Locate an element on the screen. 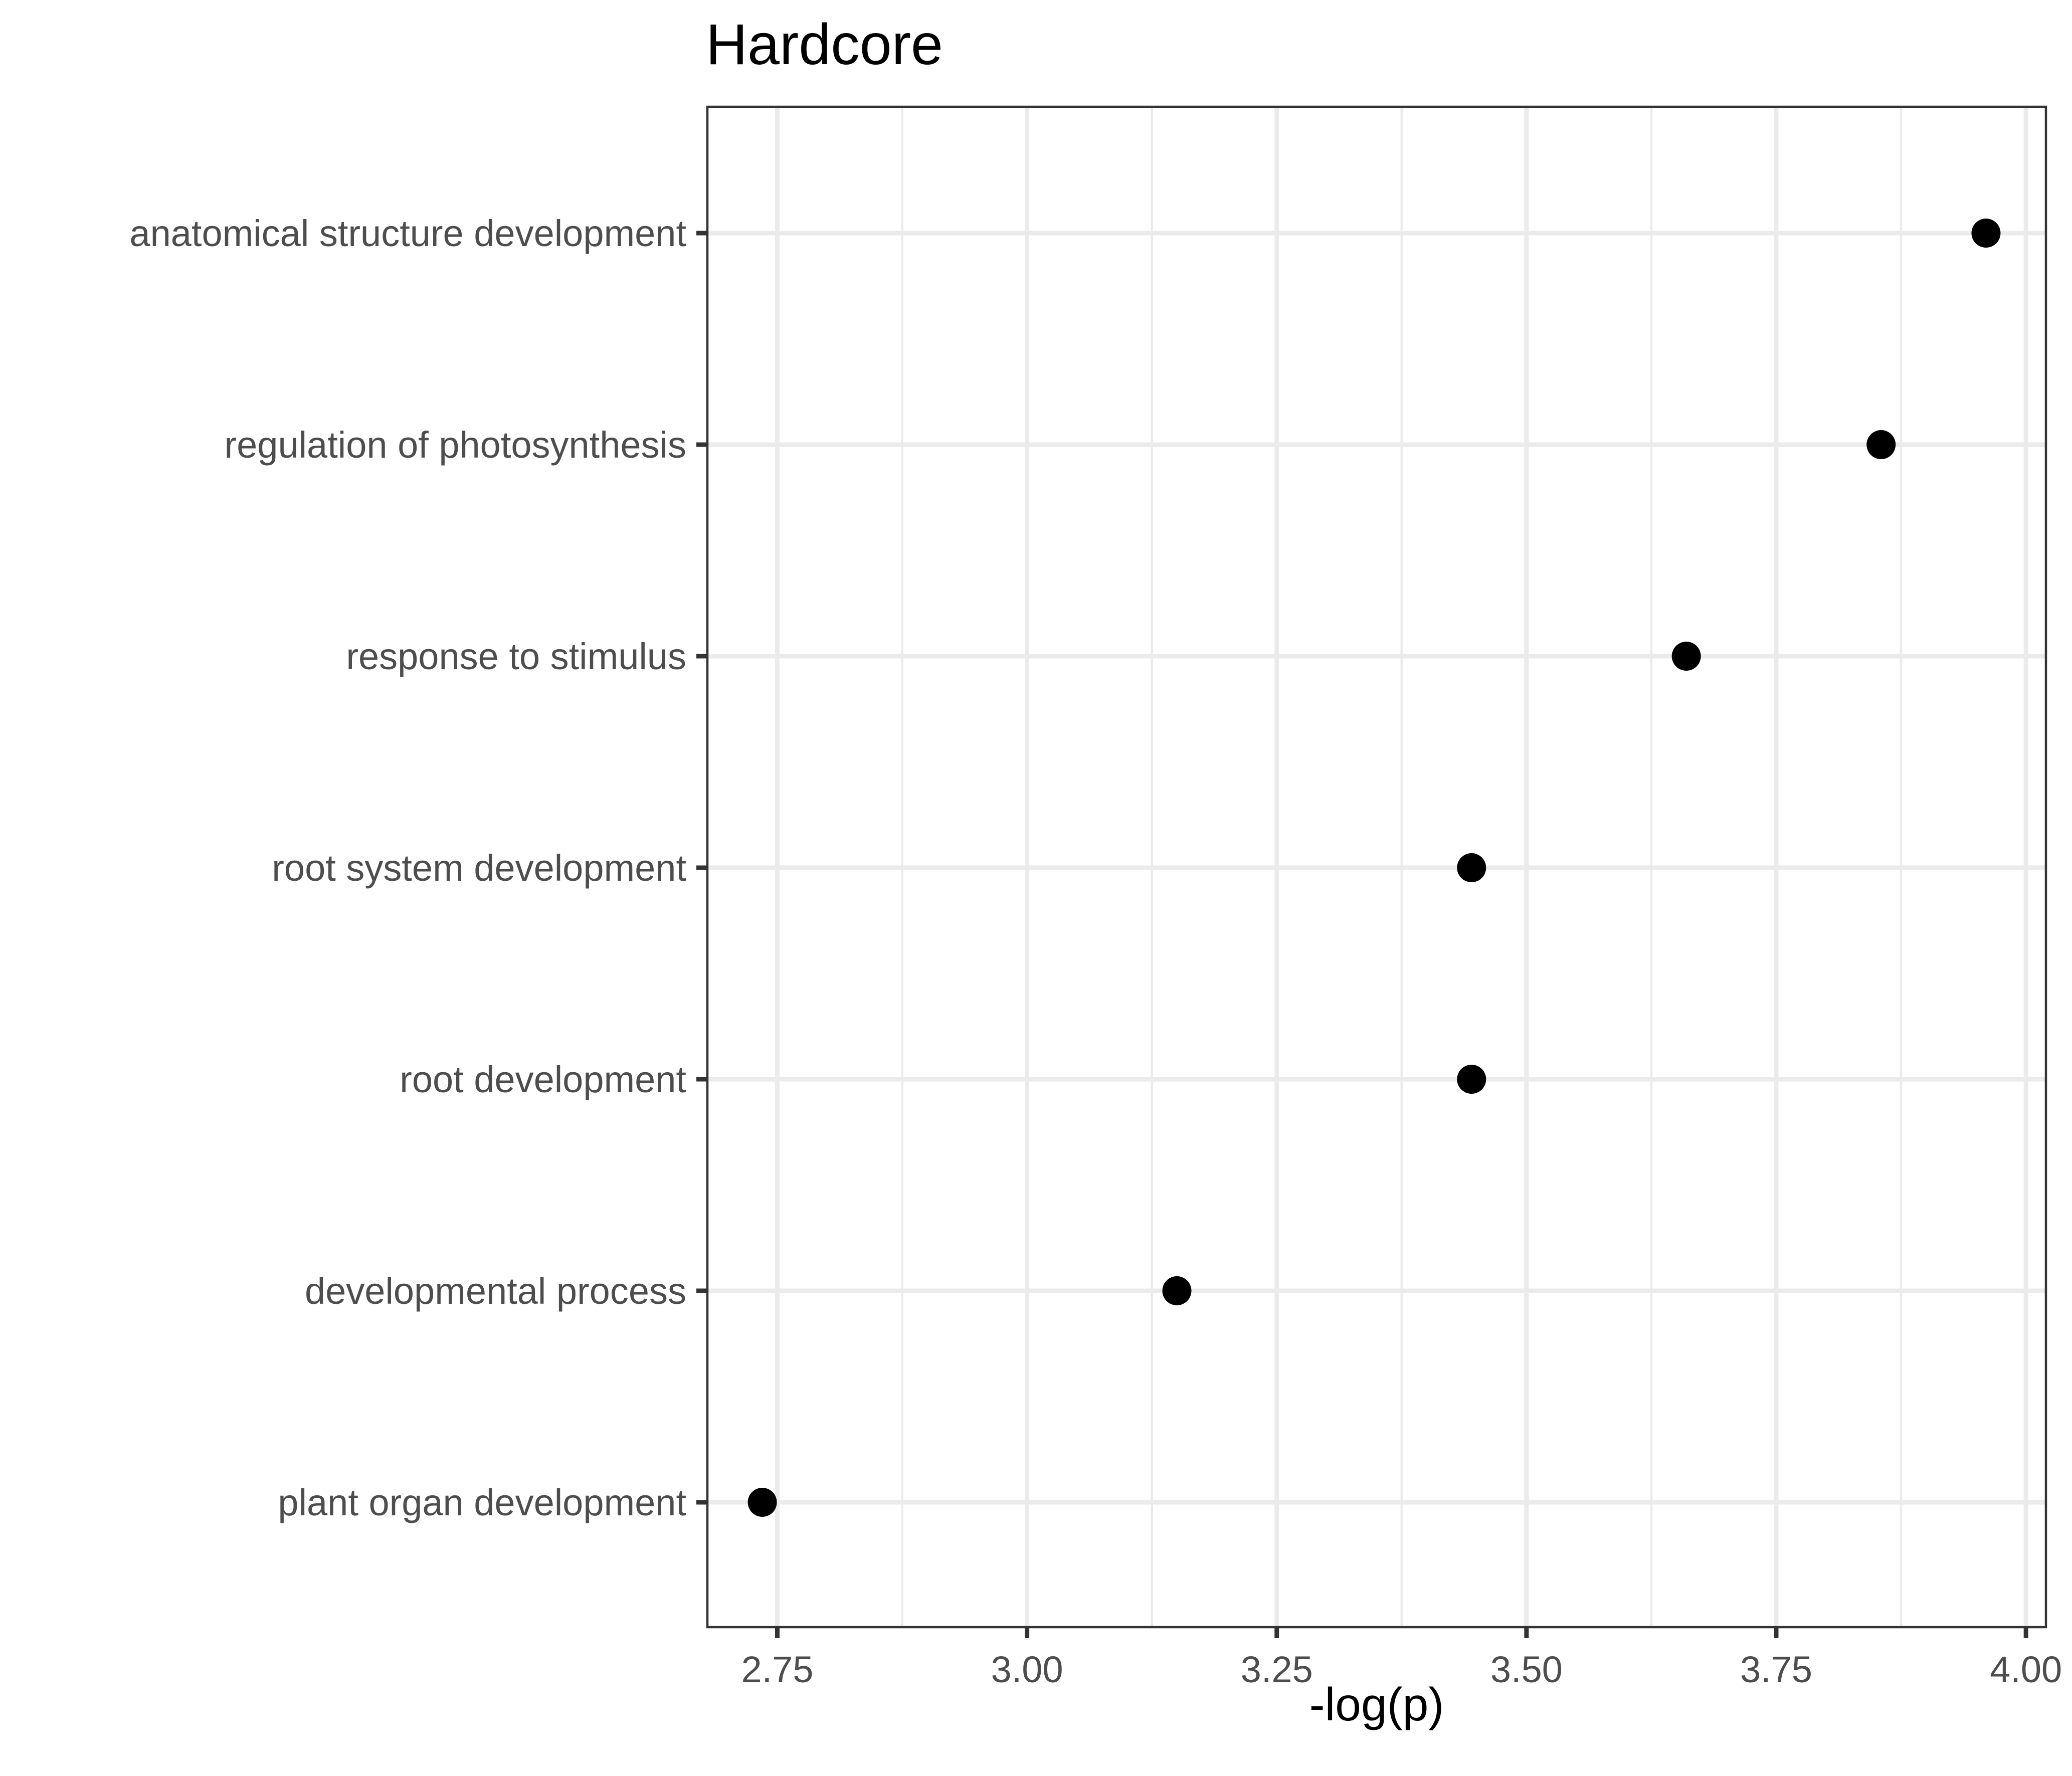 Image resolution: width=2072 pixels, height=1776 pixels. chart-title: Hardcore is located at coordinates (824, 45).